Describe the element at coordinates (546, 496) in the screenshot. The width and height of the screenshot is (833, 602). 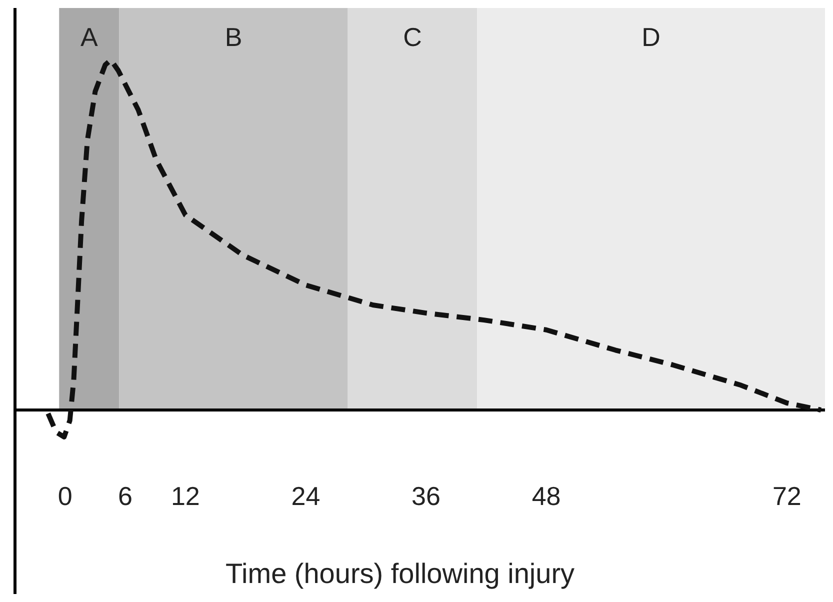
I see `x-tick-label: 48` at that location.